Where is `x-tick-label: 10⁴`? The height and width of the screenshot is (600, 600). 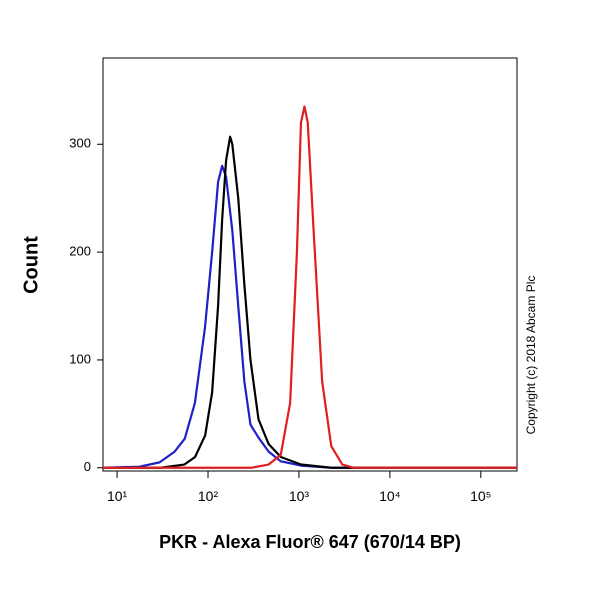
x-tick-label: 10⁴ is located at coordinates (390, 496).